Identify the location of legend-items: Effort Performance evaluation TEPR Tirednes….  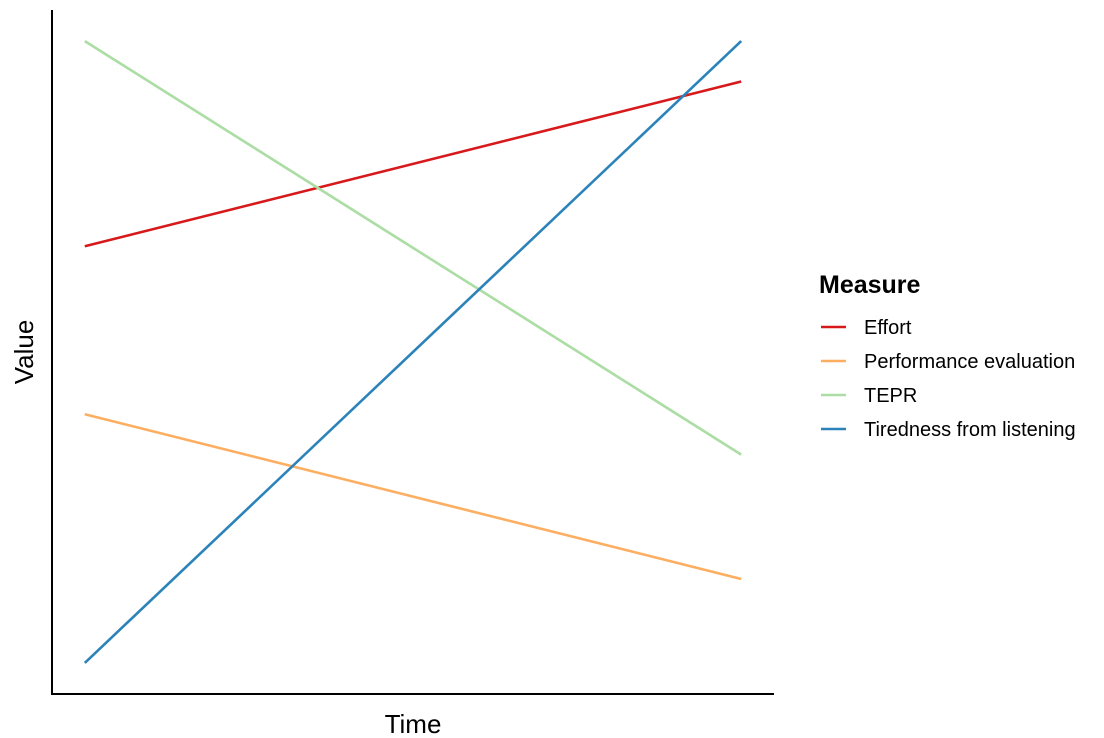
(948, 379).